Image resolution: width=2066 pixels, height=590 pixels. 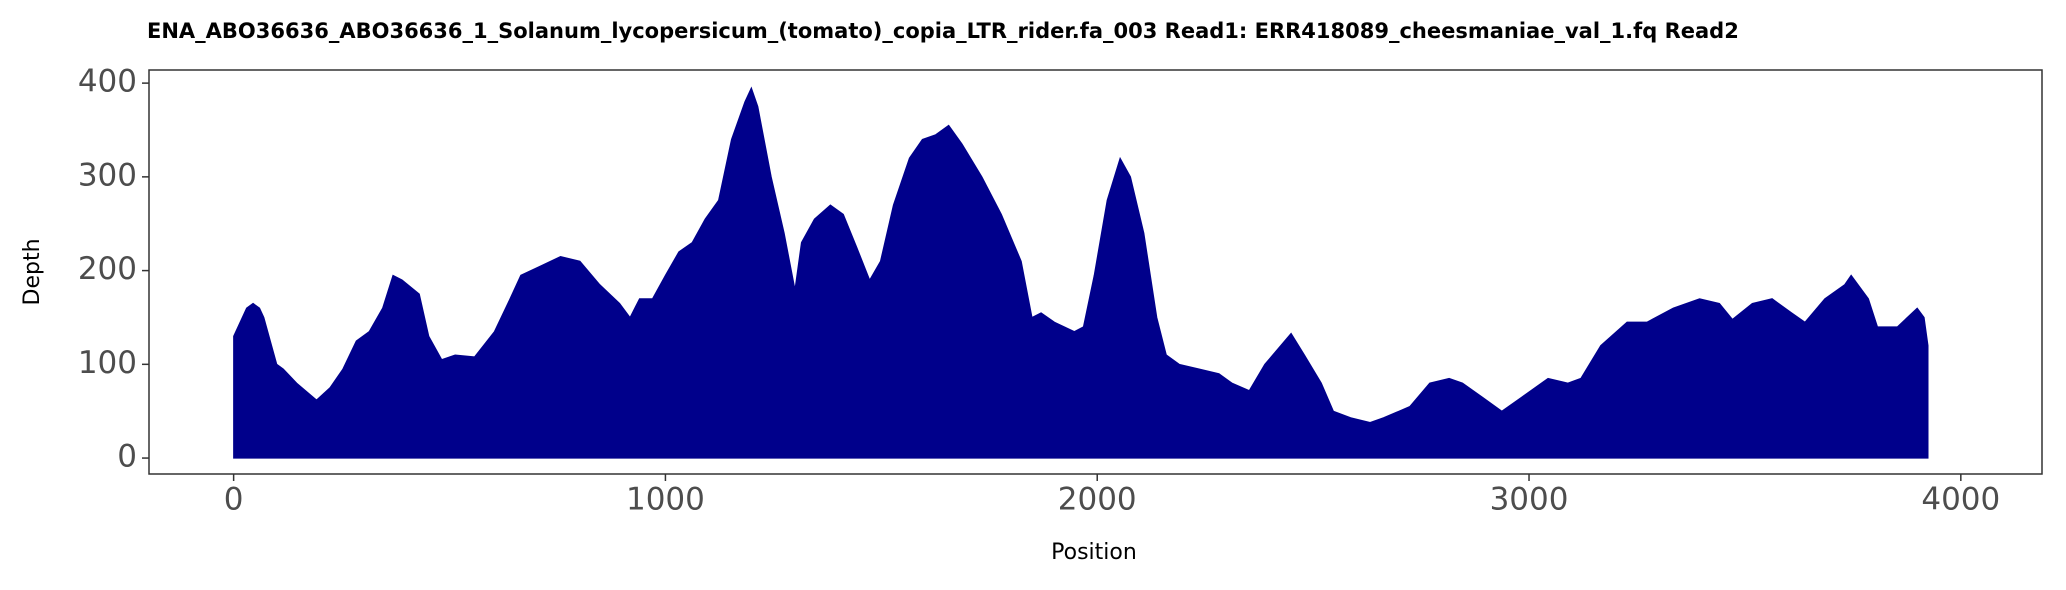 I want to click on y-axis-label: Depth, so click(x=32, y=271).